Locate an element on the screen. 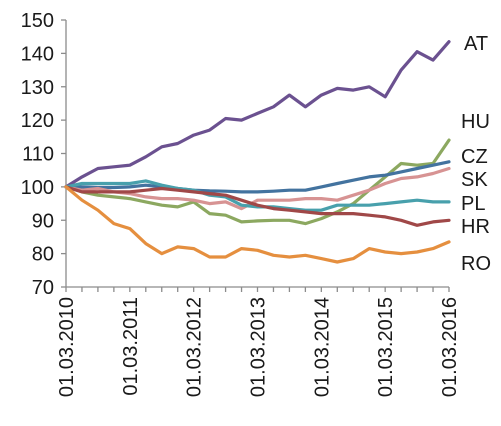 The width and height of the screenshot is (501, 426). series-label-sk: SK is located at coordinates (474, 180).